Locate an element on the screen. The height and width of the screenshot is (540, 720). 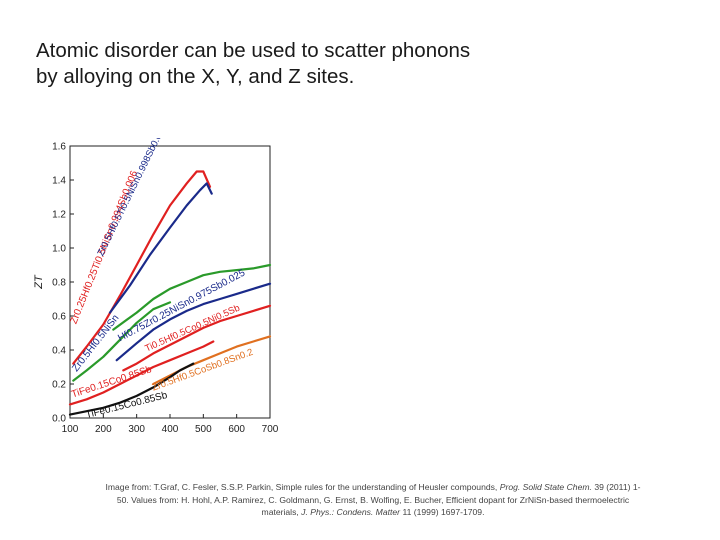
x-tick-label: 500 is located at coordinates (203, 429).